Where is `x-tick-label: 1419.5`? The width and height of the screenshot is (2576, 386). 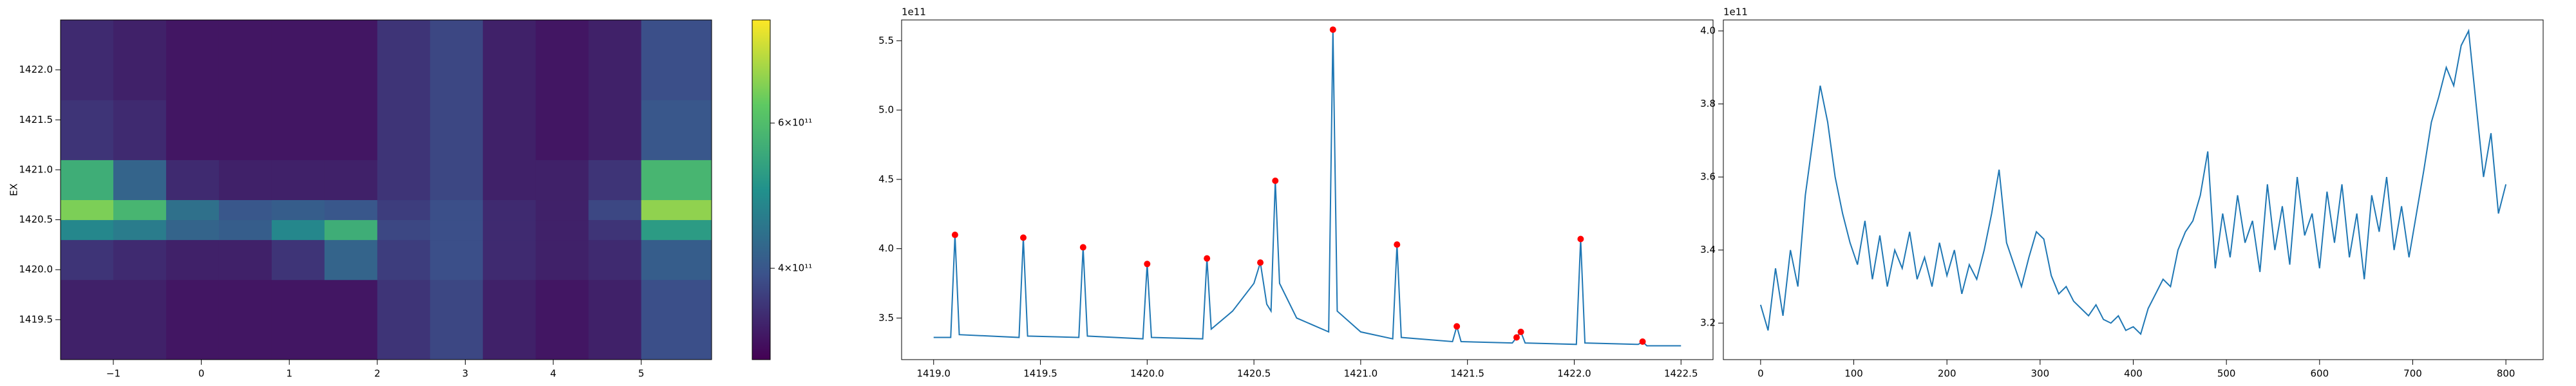
x-tick-label: 1419.5 is located at coordinates (1040, 374).